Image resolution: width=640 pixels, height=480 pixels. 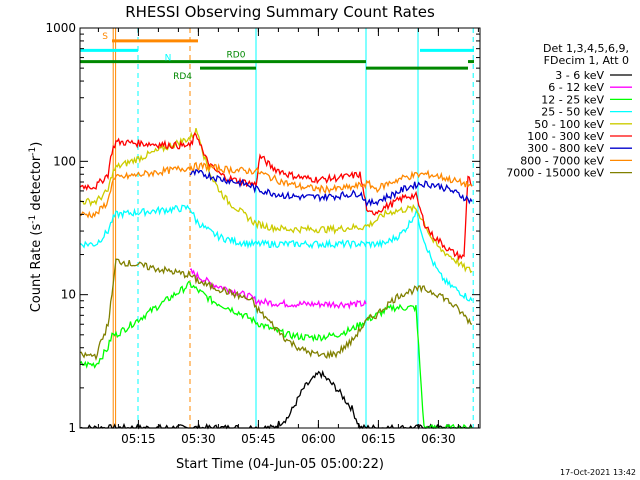 What do you see at coordinates (258, 439) in the screenshot?
I see `x-tick-label: 05:45` at bounding box center [258, 439].